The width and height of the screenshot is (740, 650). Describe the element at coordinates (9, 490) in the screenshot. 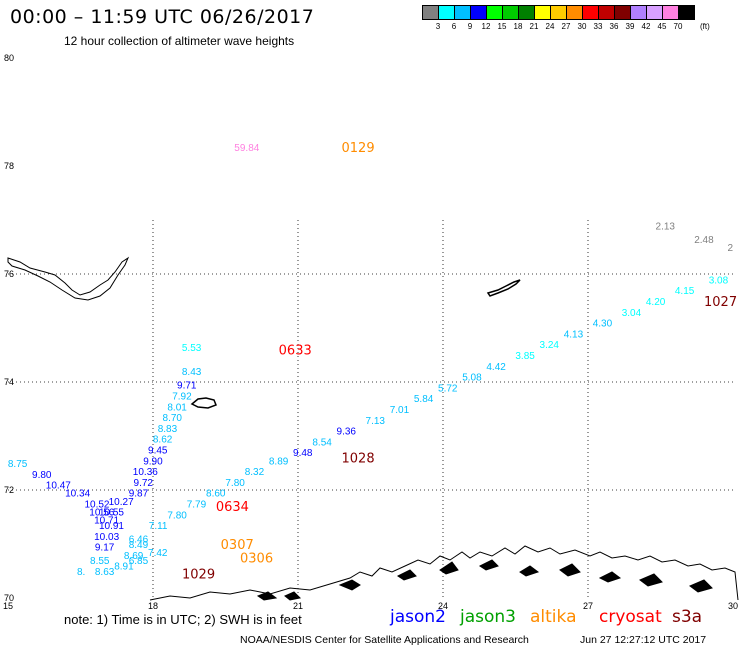

I see `lat-tick-label: 72` at that location.